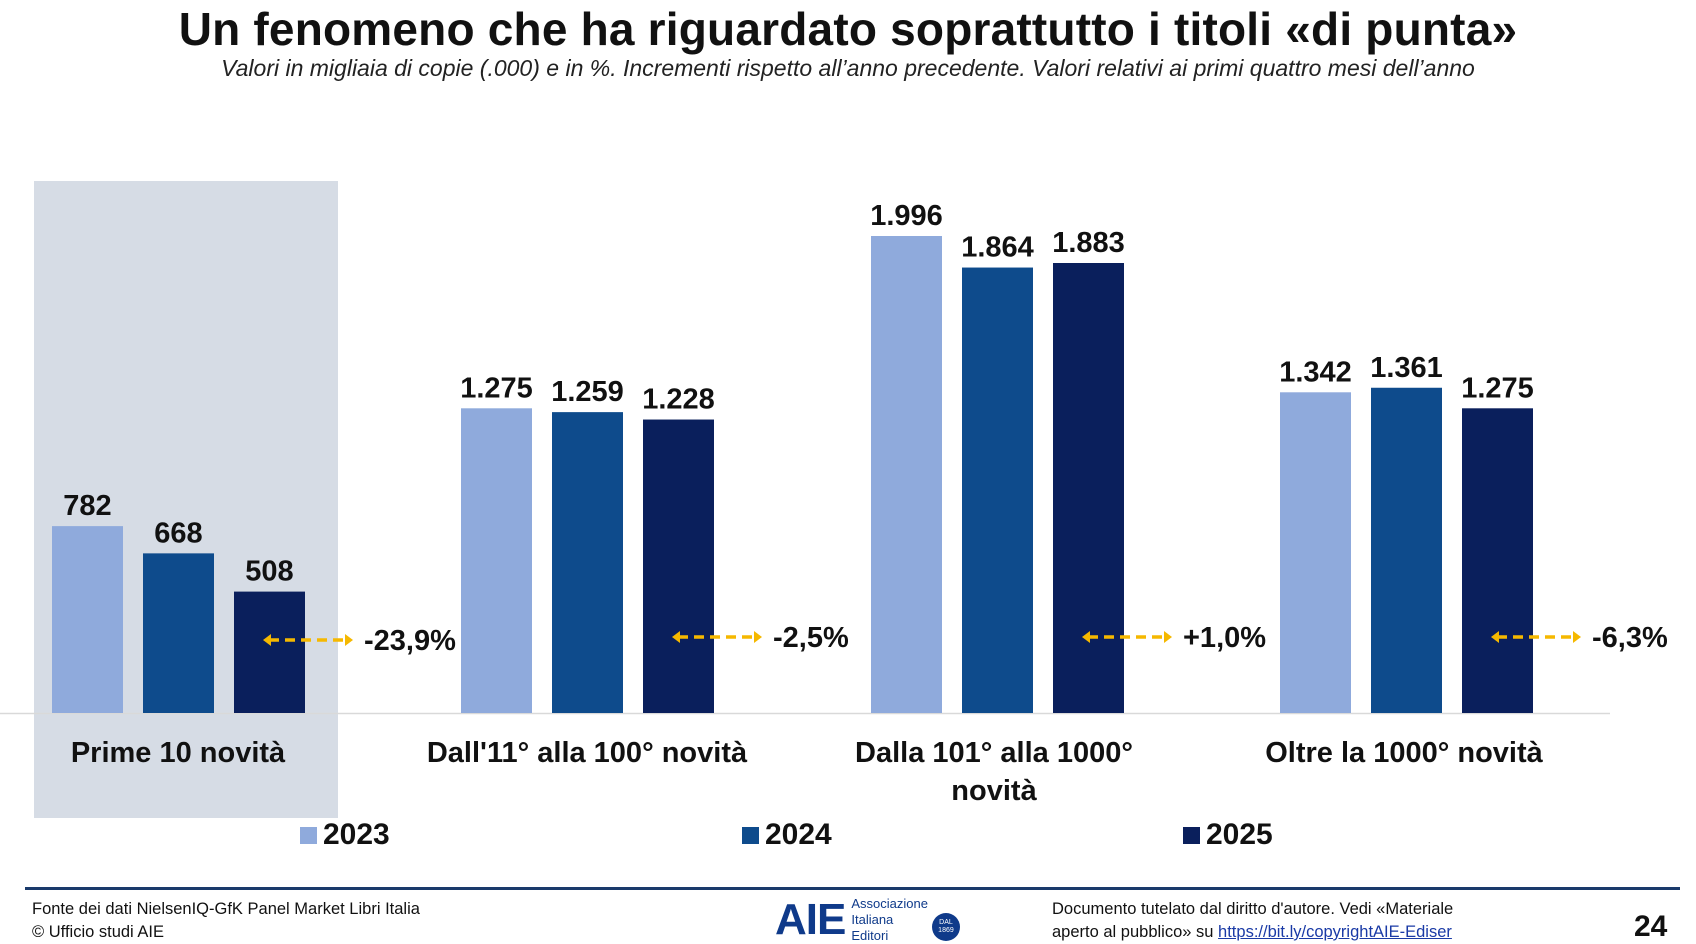  What do you see at coordinates (269, 652) in the screenshot?
I see `bar-2025-prime-10-novit` at bounding box center [269, 652].